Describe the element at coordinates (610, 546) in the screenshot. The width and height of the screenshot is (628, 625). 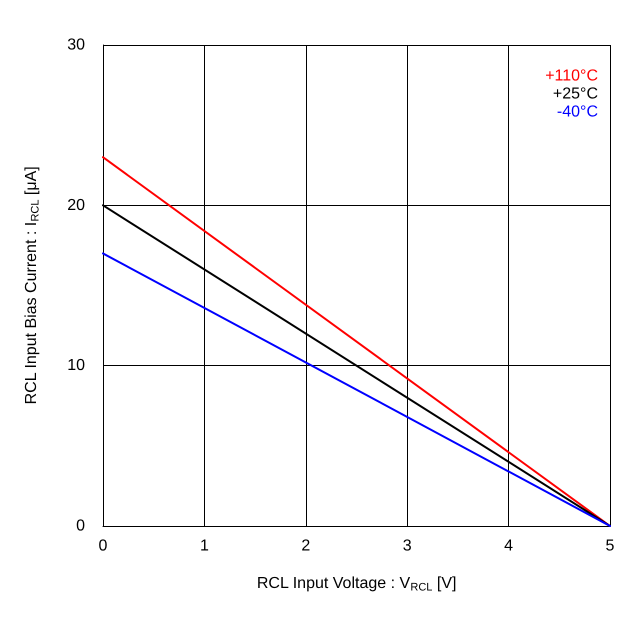
I see `x-tick-label: 5` at that location.